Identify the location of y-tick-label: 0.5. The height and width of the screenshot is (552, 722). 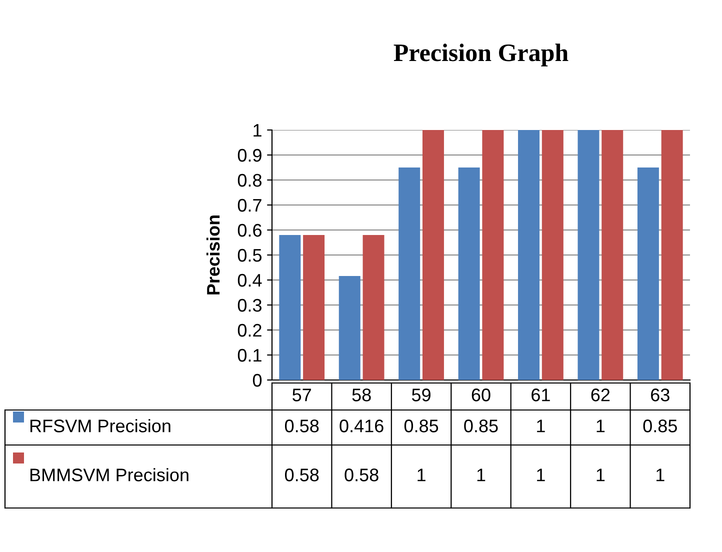
(250, 255).